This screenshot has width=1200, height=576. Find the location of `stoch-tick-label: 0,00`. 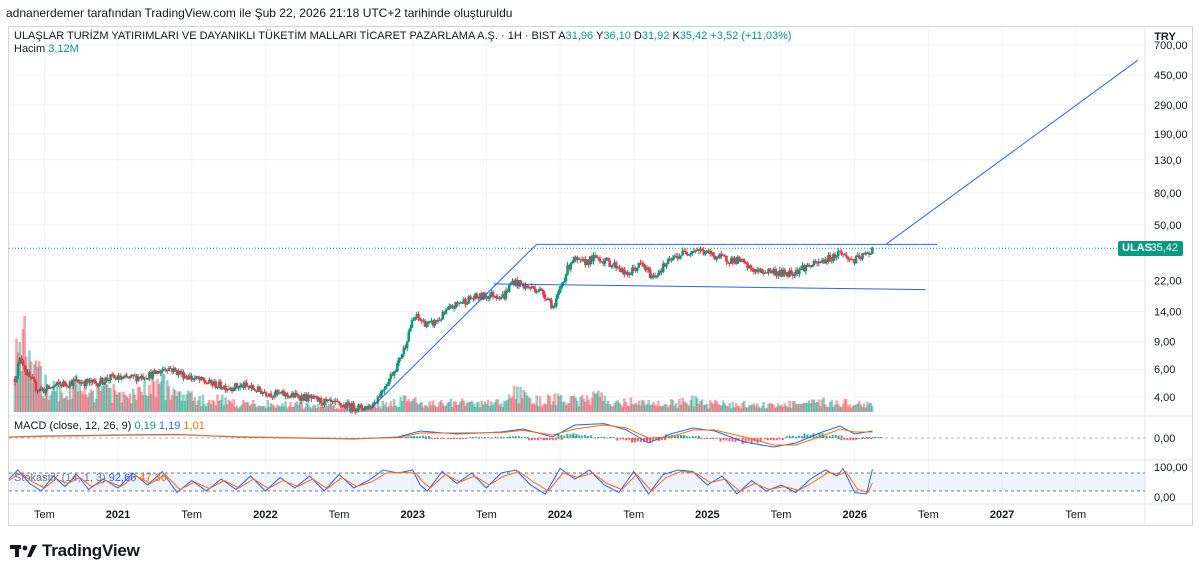

stoch-tick-label: 0,00 is located at coordinates (1164, 498).